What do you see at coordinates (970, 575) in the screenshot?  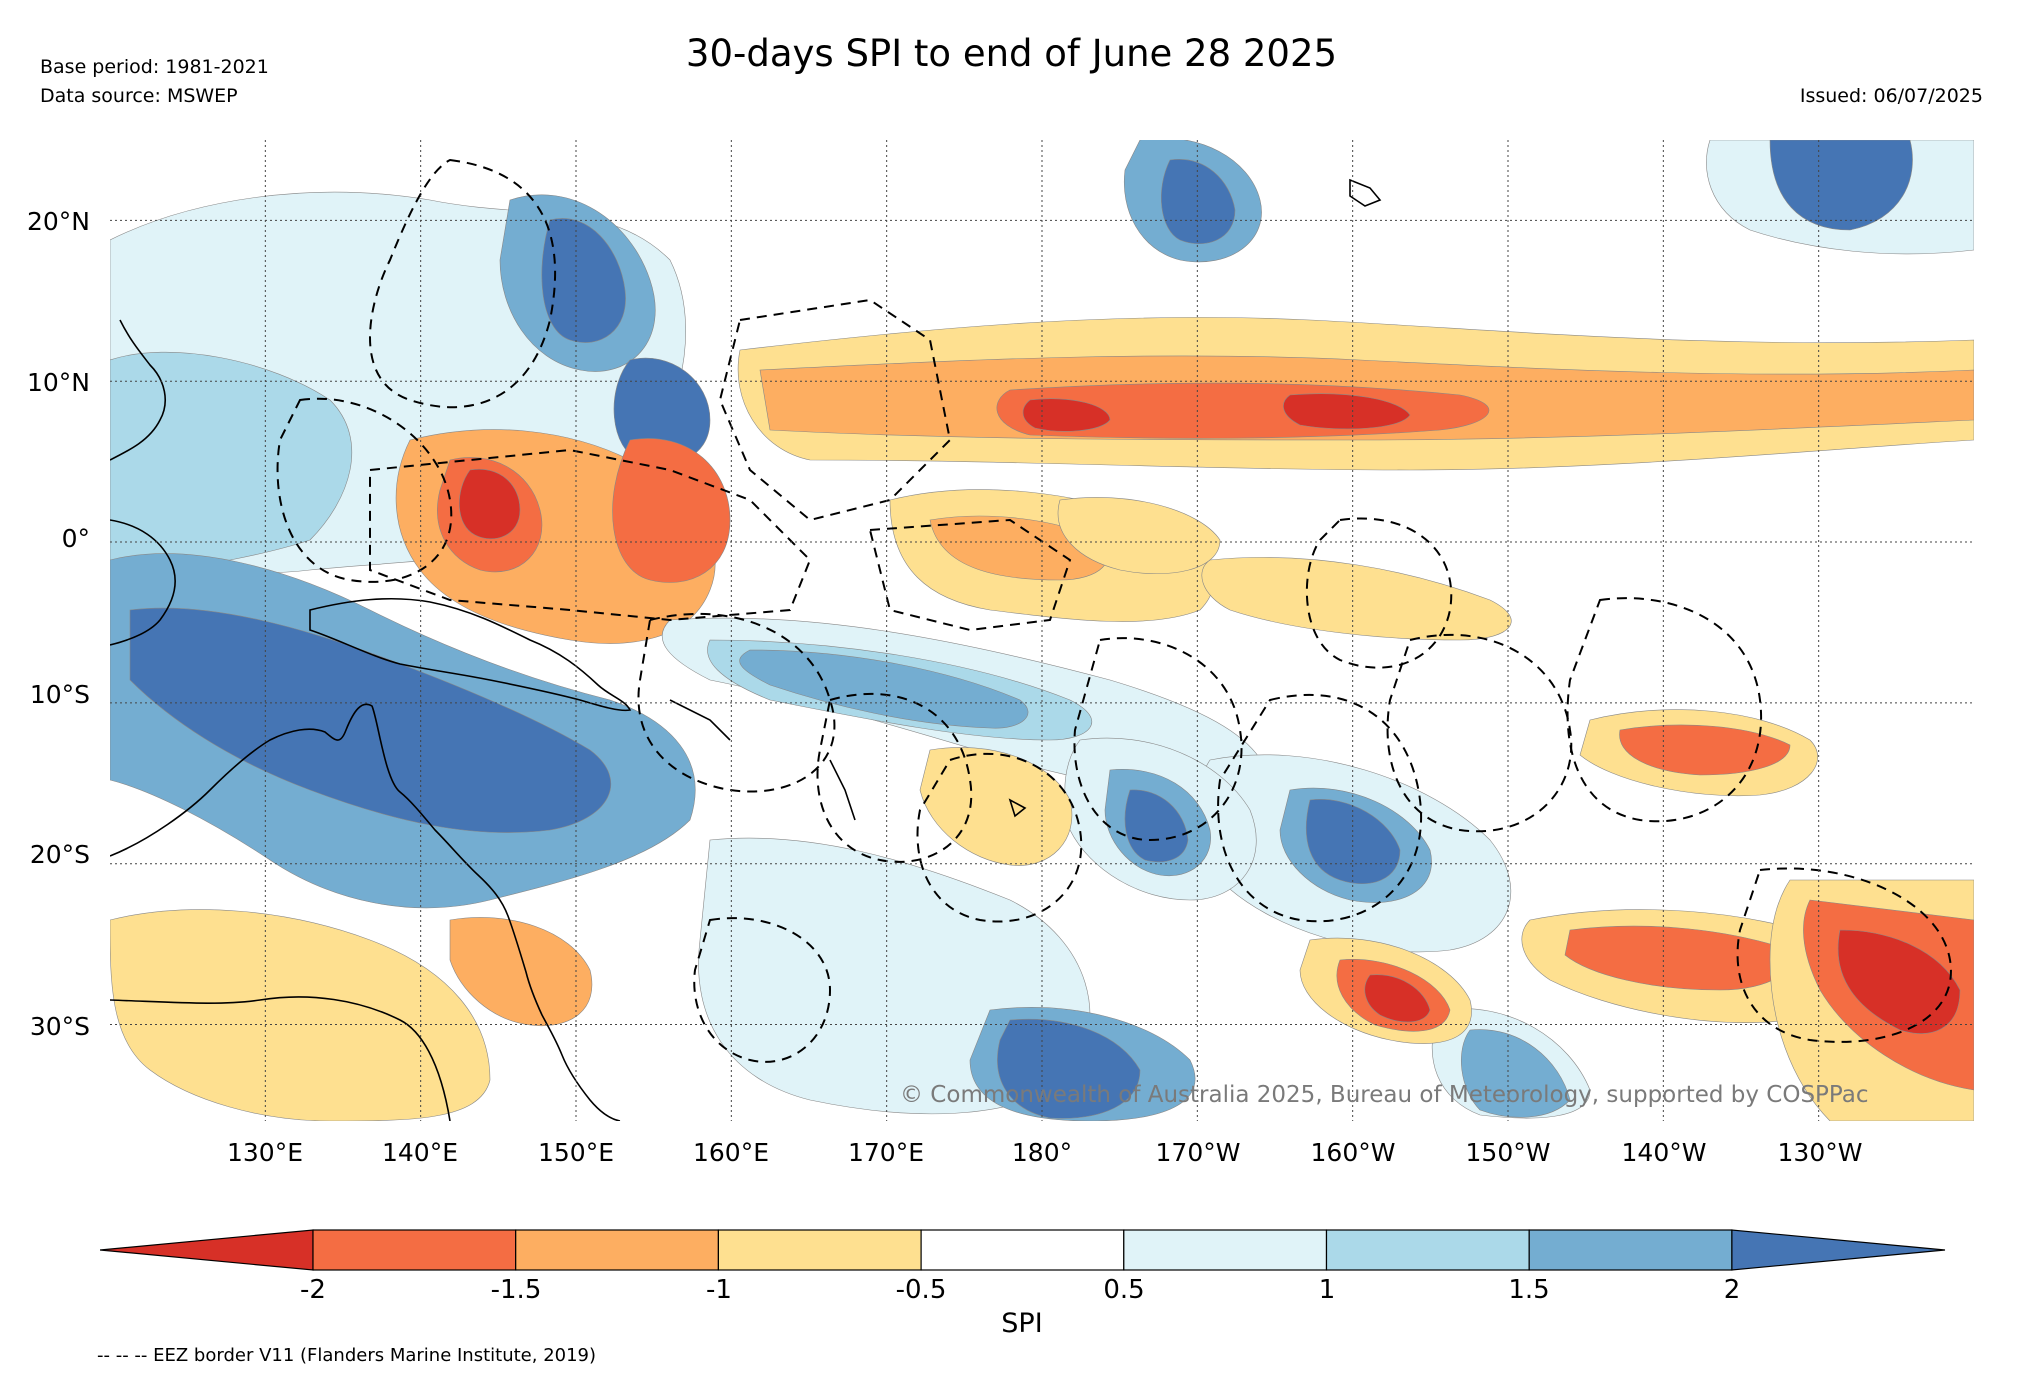 I see `eez-nauru-kiribati` at bounding box center [970, 575].